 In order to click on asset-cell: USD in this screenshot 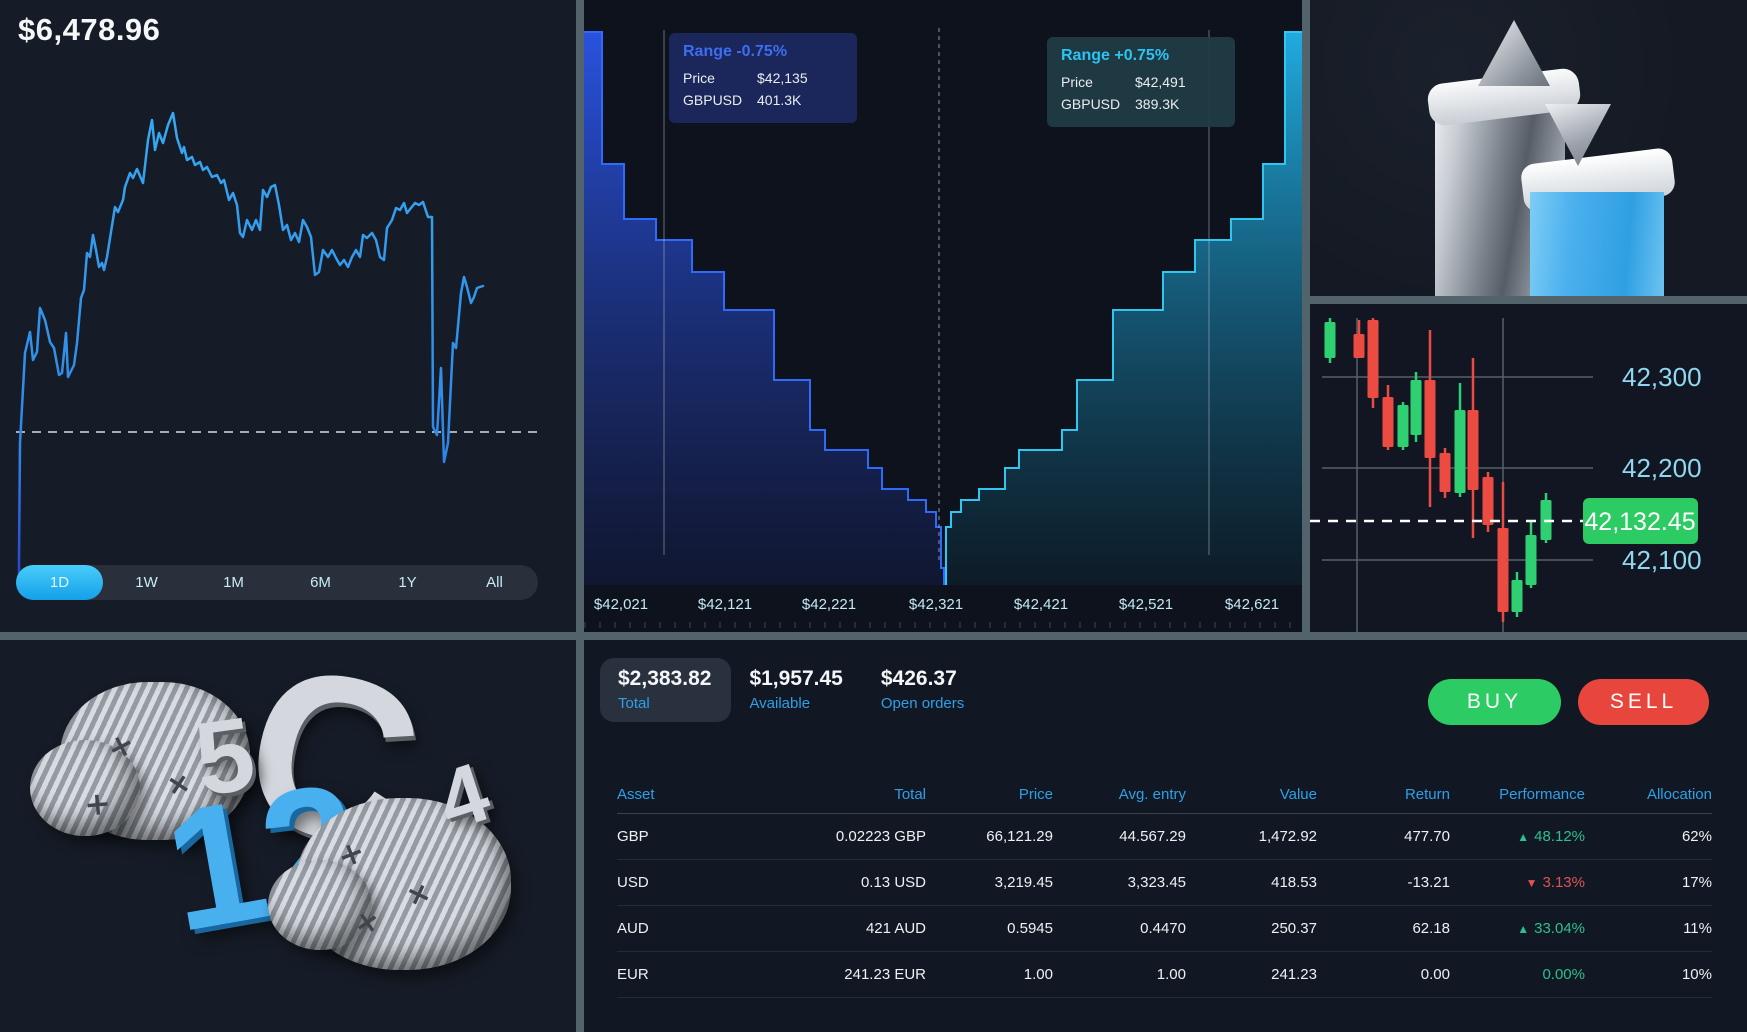, I will do `click(633, 882)`.